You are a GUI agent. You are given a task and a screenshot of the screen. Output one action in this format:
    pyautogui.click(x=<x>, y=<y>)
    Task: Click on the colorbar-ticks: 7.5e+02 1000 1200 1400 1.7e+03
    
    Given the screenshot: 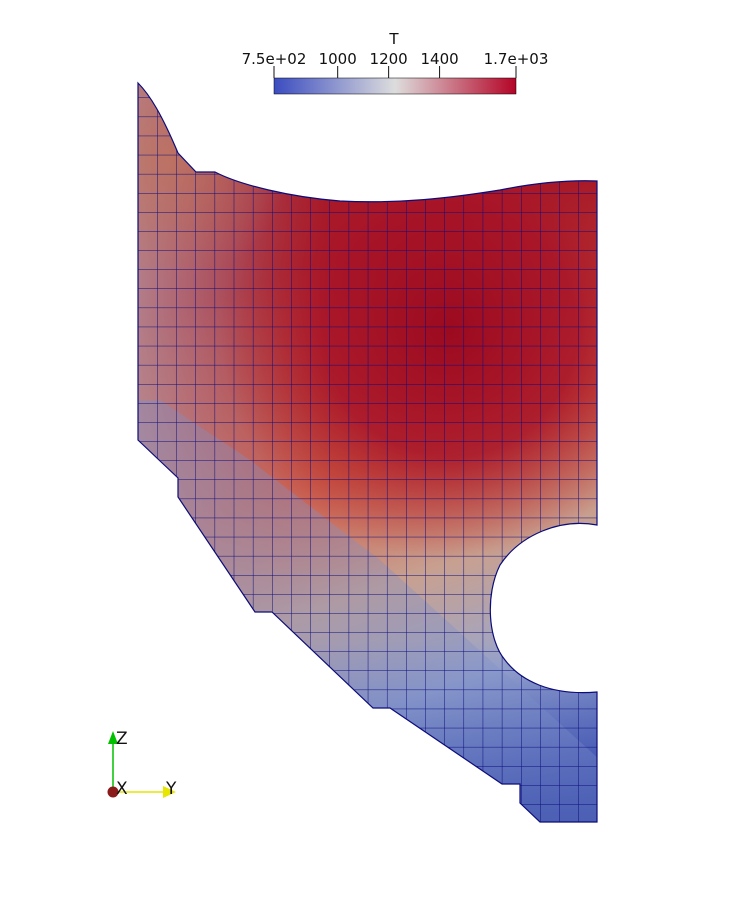 What is the action you would take?
    pyautogui.click(x=395, y=64)
    